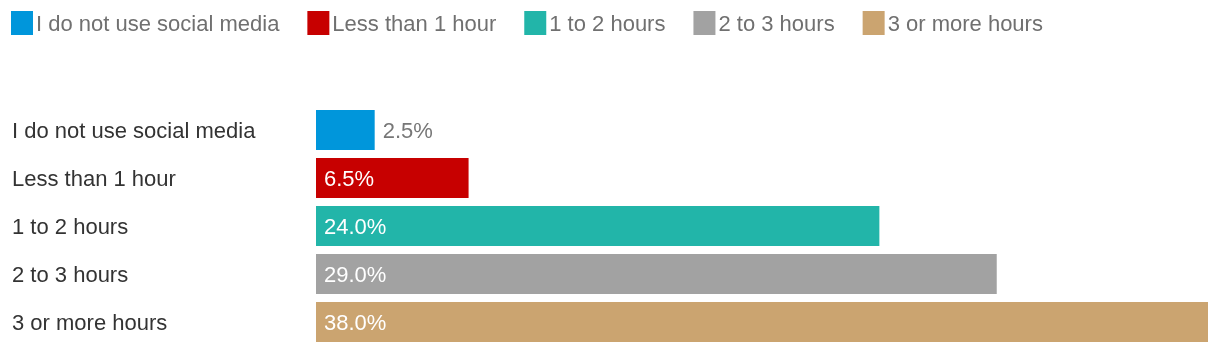 This screenshot has height=354, width=1220. What do you see at coordinates (70, 226) in the screenshot?
I see `y-tick-label: 1 to 2 hours` at bounding box center [70, 226].